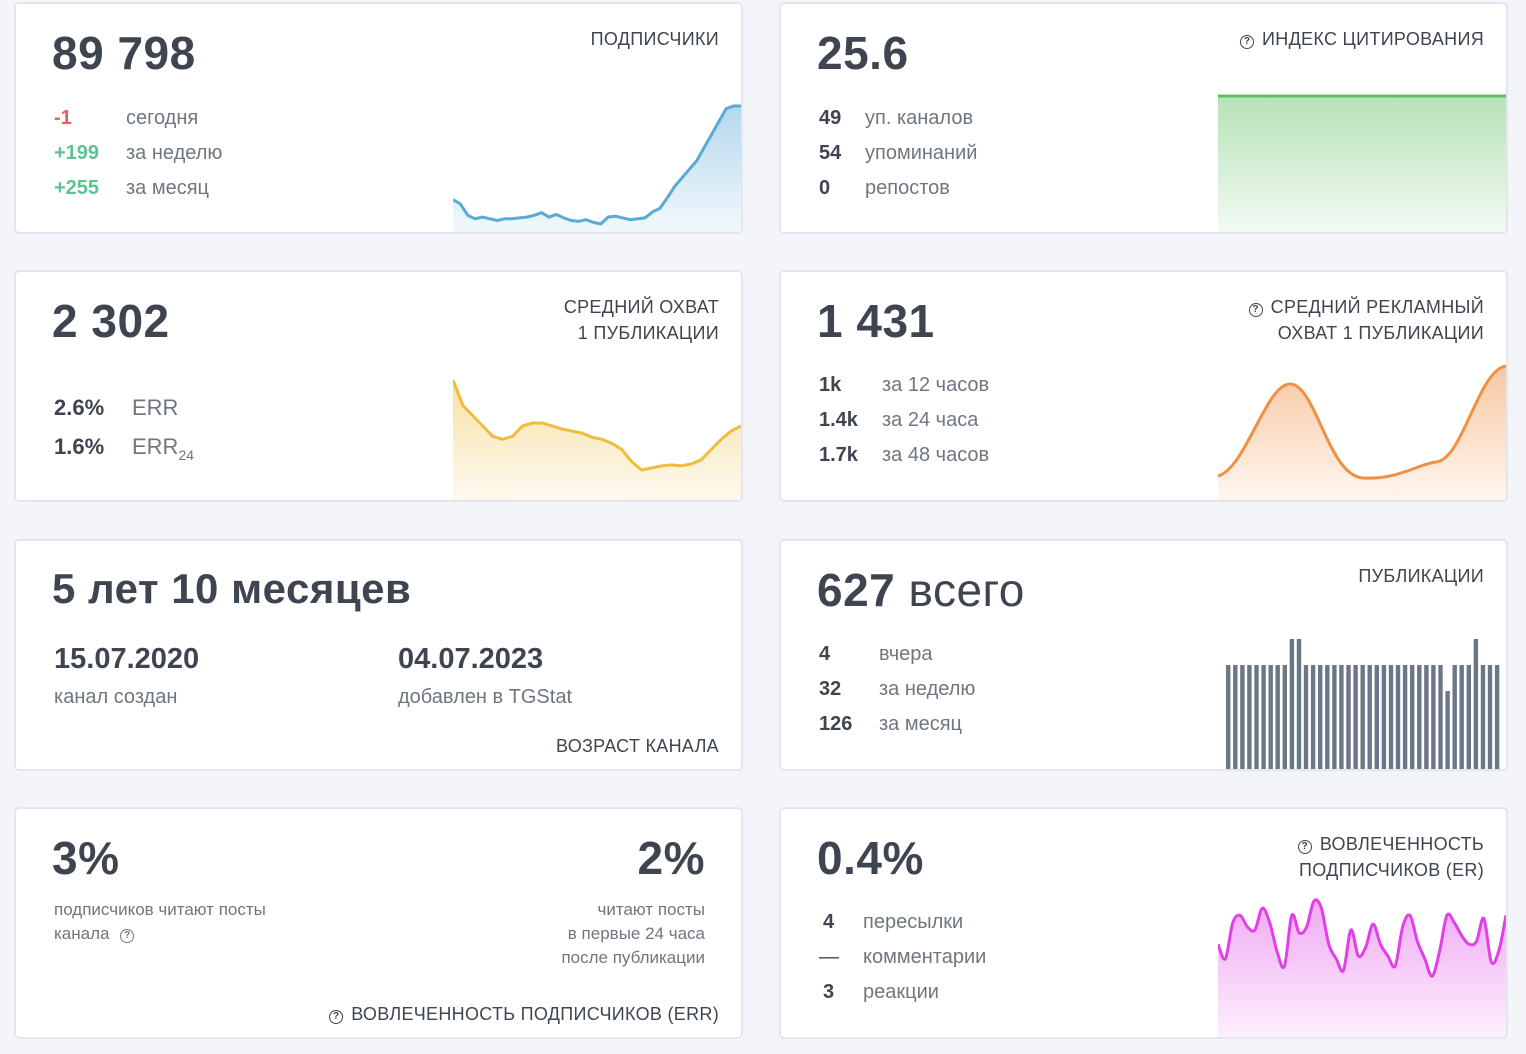  I want to click on err-right-line3: после публикации, so click(633, 957).